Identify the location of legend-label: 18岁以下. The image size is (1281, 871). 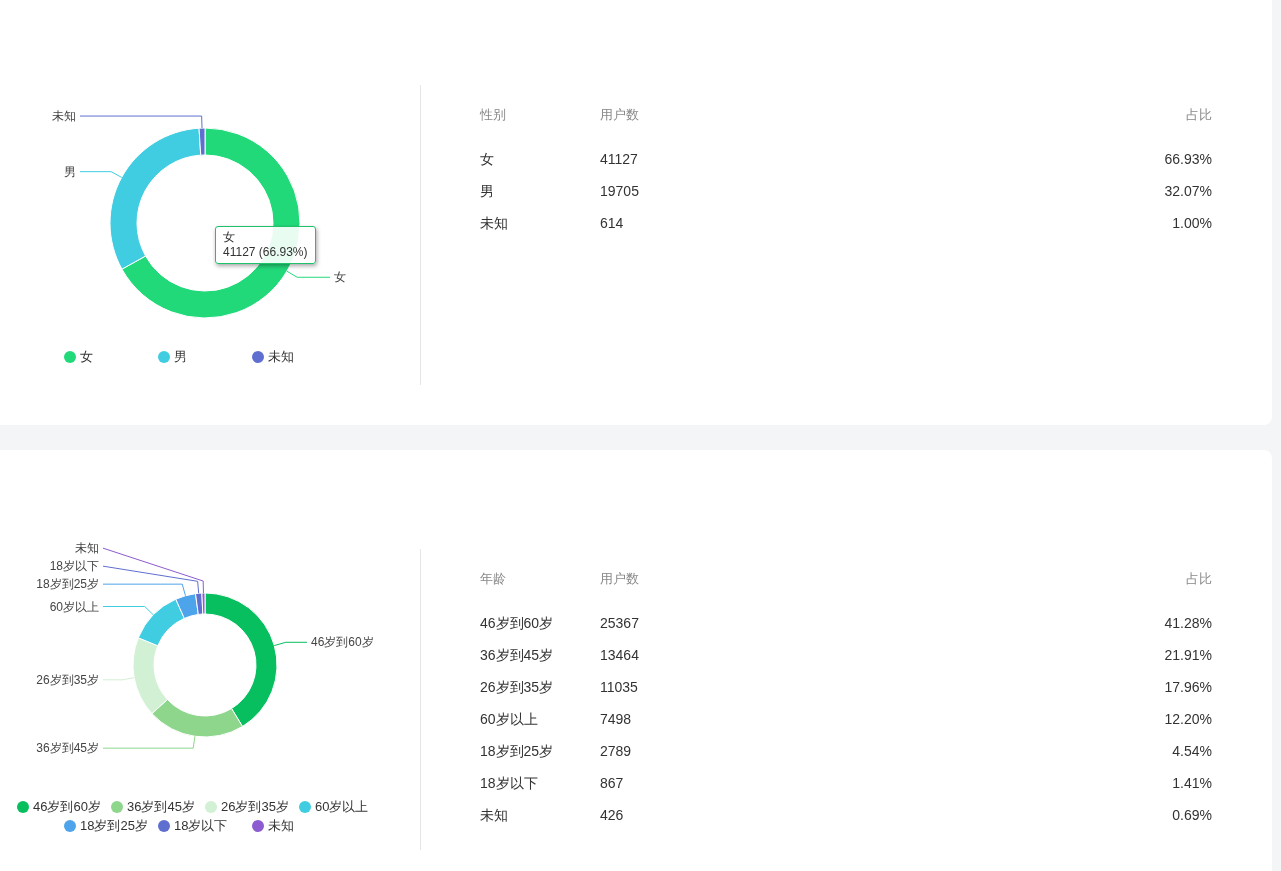
(201, 826).